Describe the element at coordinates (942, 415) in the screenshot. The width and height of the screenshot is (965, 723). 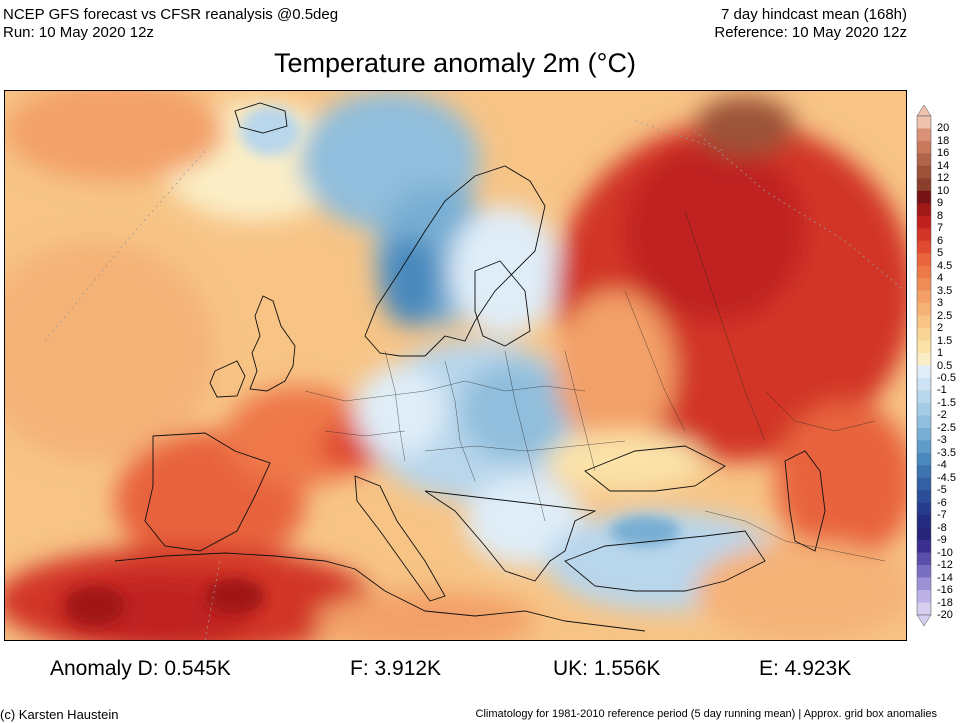
I see `colorbar-label: -2` at that location.